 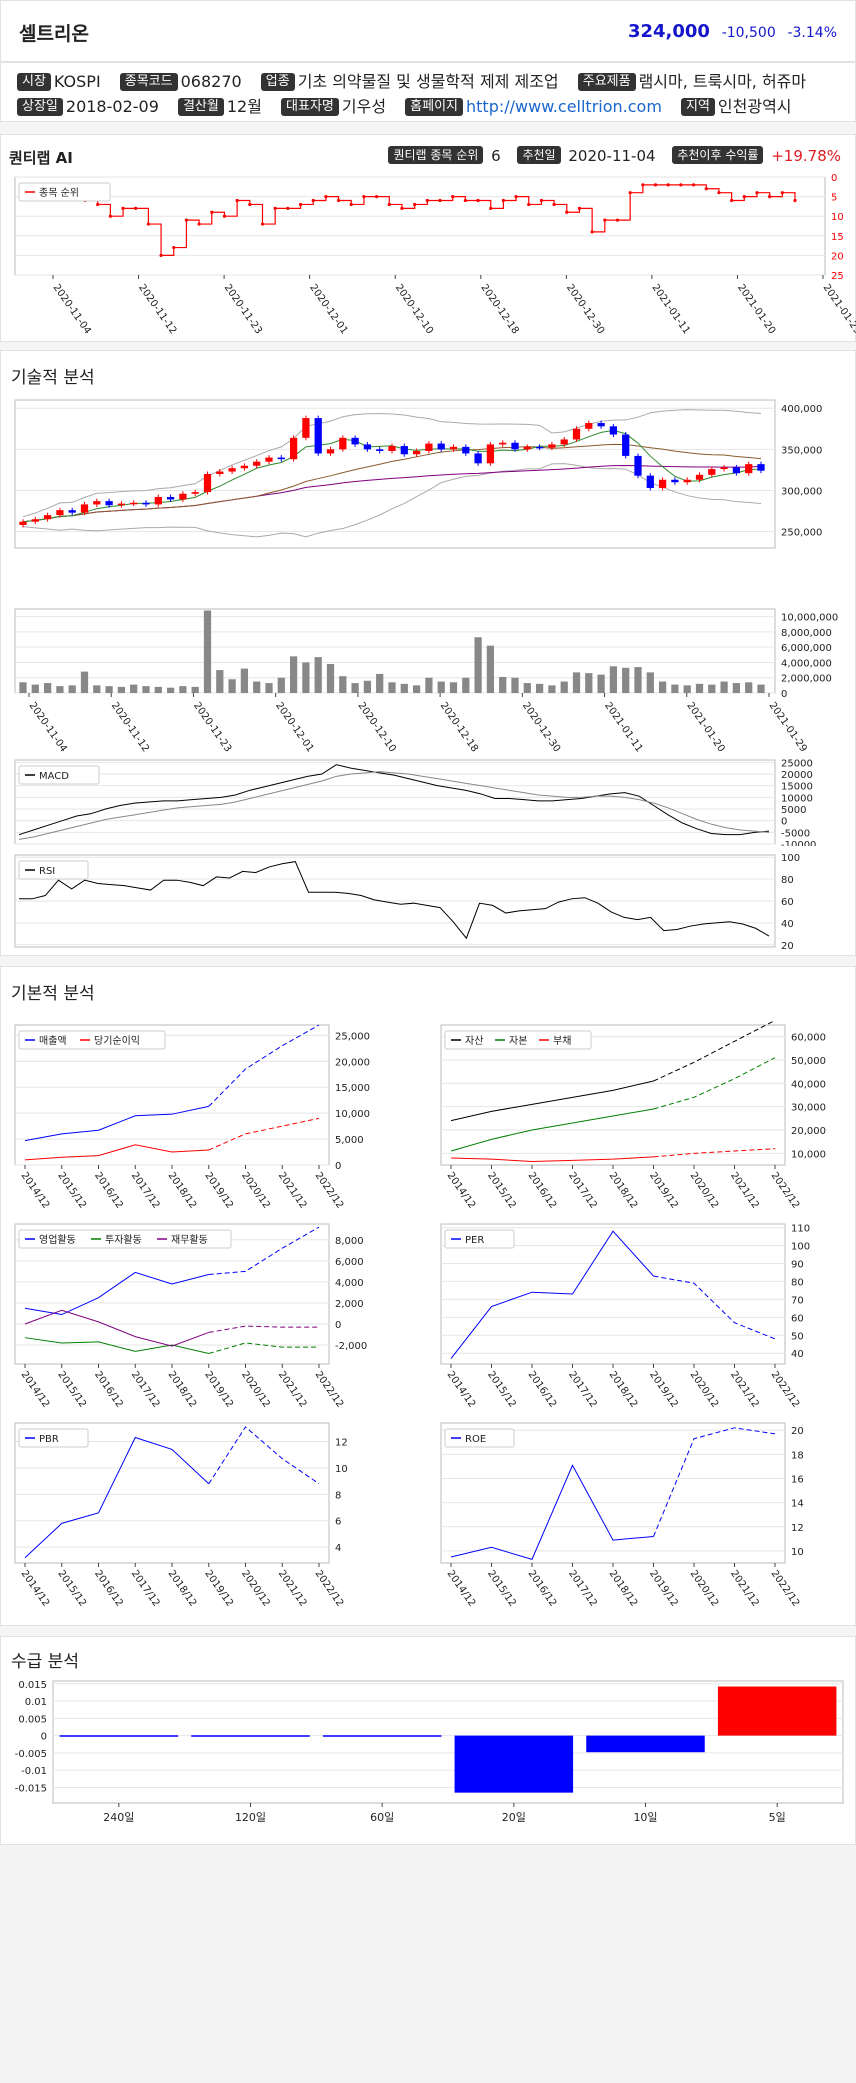 I want to click on y-tick-label: 60, so click(x=787, y=902).